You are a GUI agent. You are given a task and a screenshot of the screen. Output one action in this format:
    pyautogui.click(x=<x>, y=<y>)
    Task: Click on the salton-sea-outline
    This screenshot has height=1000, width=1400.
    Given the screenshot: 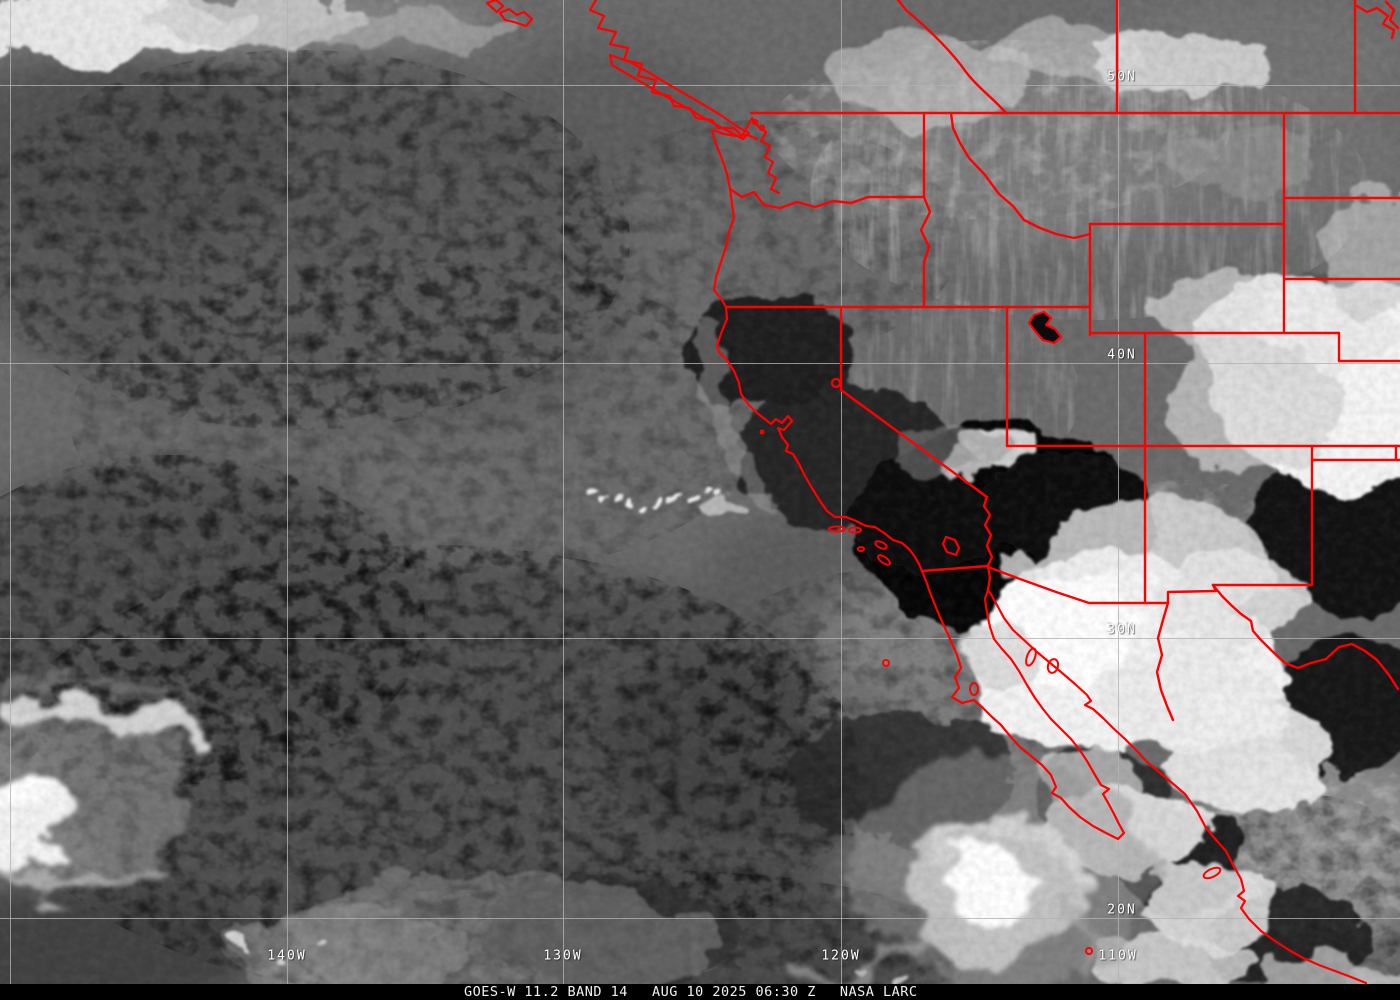 What is the action you would take?
    pyautogui.click(x=951, y=546)
    